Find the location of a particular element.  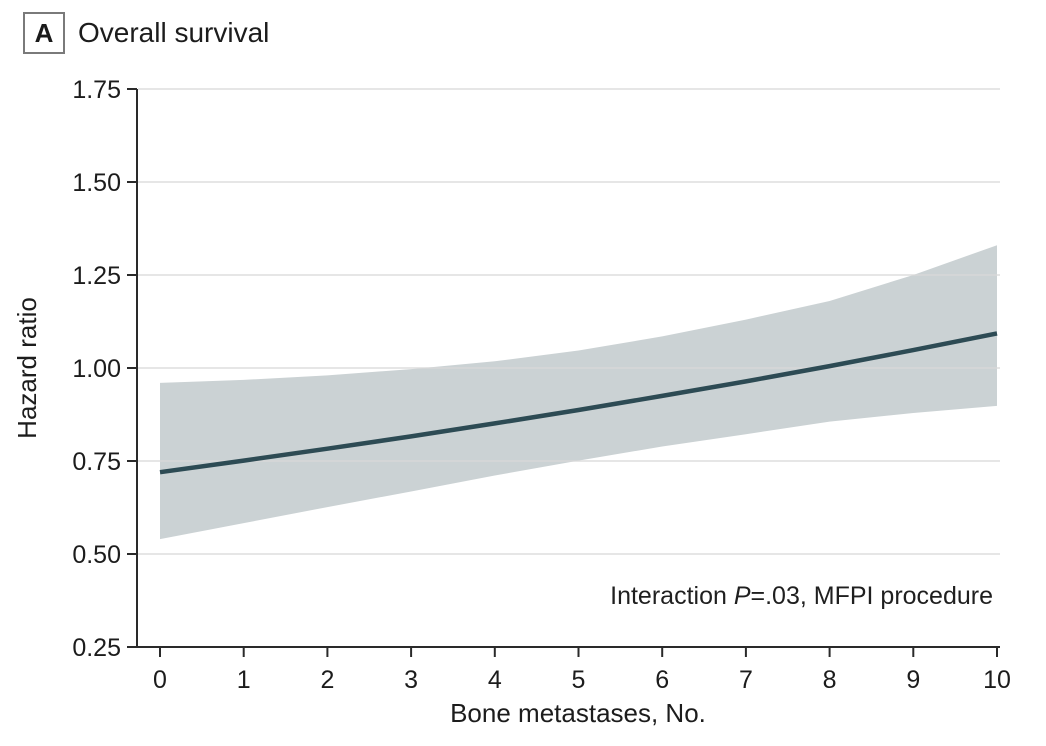

annotation-prefix: Interaction is located at coordinates (672, 596).